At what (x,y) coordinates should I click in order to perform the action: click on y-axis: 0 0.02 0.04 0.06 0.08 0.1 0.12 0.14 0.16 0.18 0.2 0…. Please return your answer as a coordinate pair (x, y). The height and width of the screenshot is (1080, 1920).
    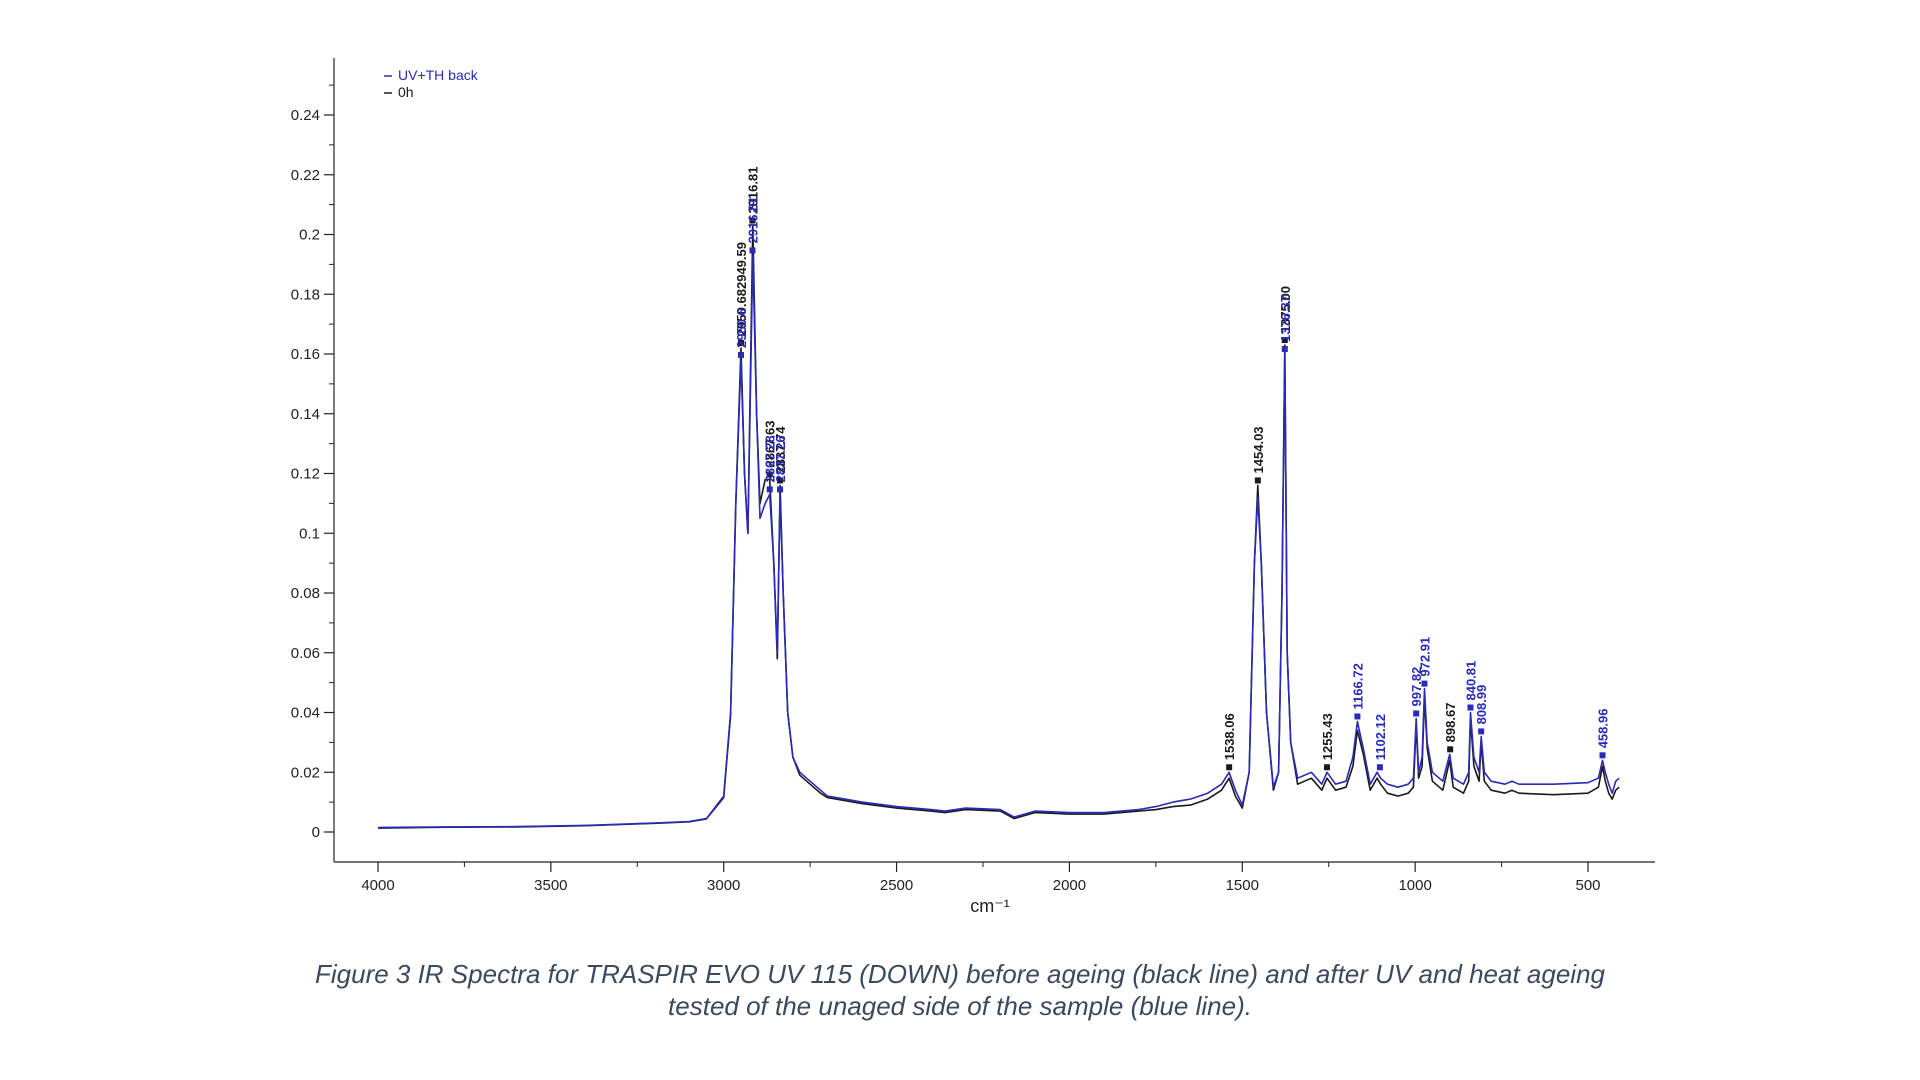
    Looking at the image, I should click on (313, 460).